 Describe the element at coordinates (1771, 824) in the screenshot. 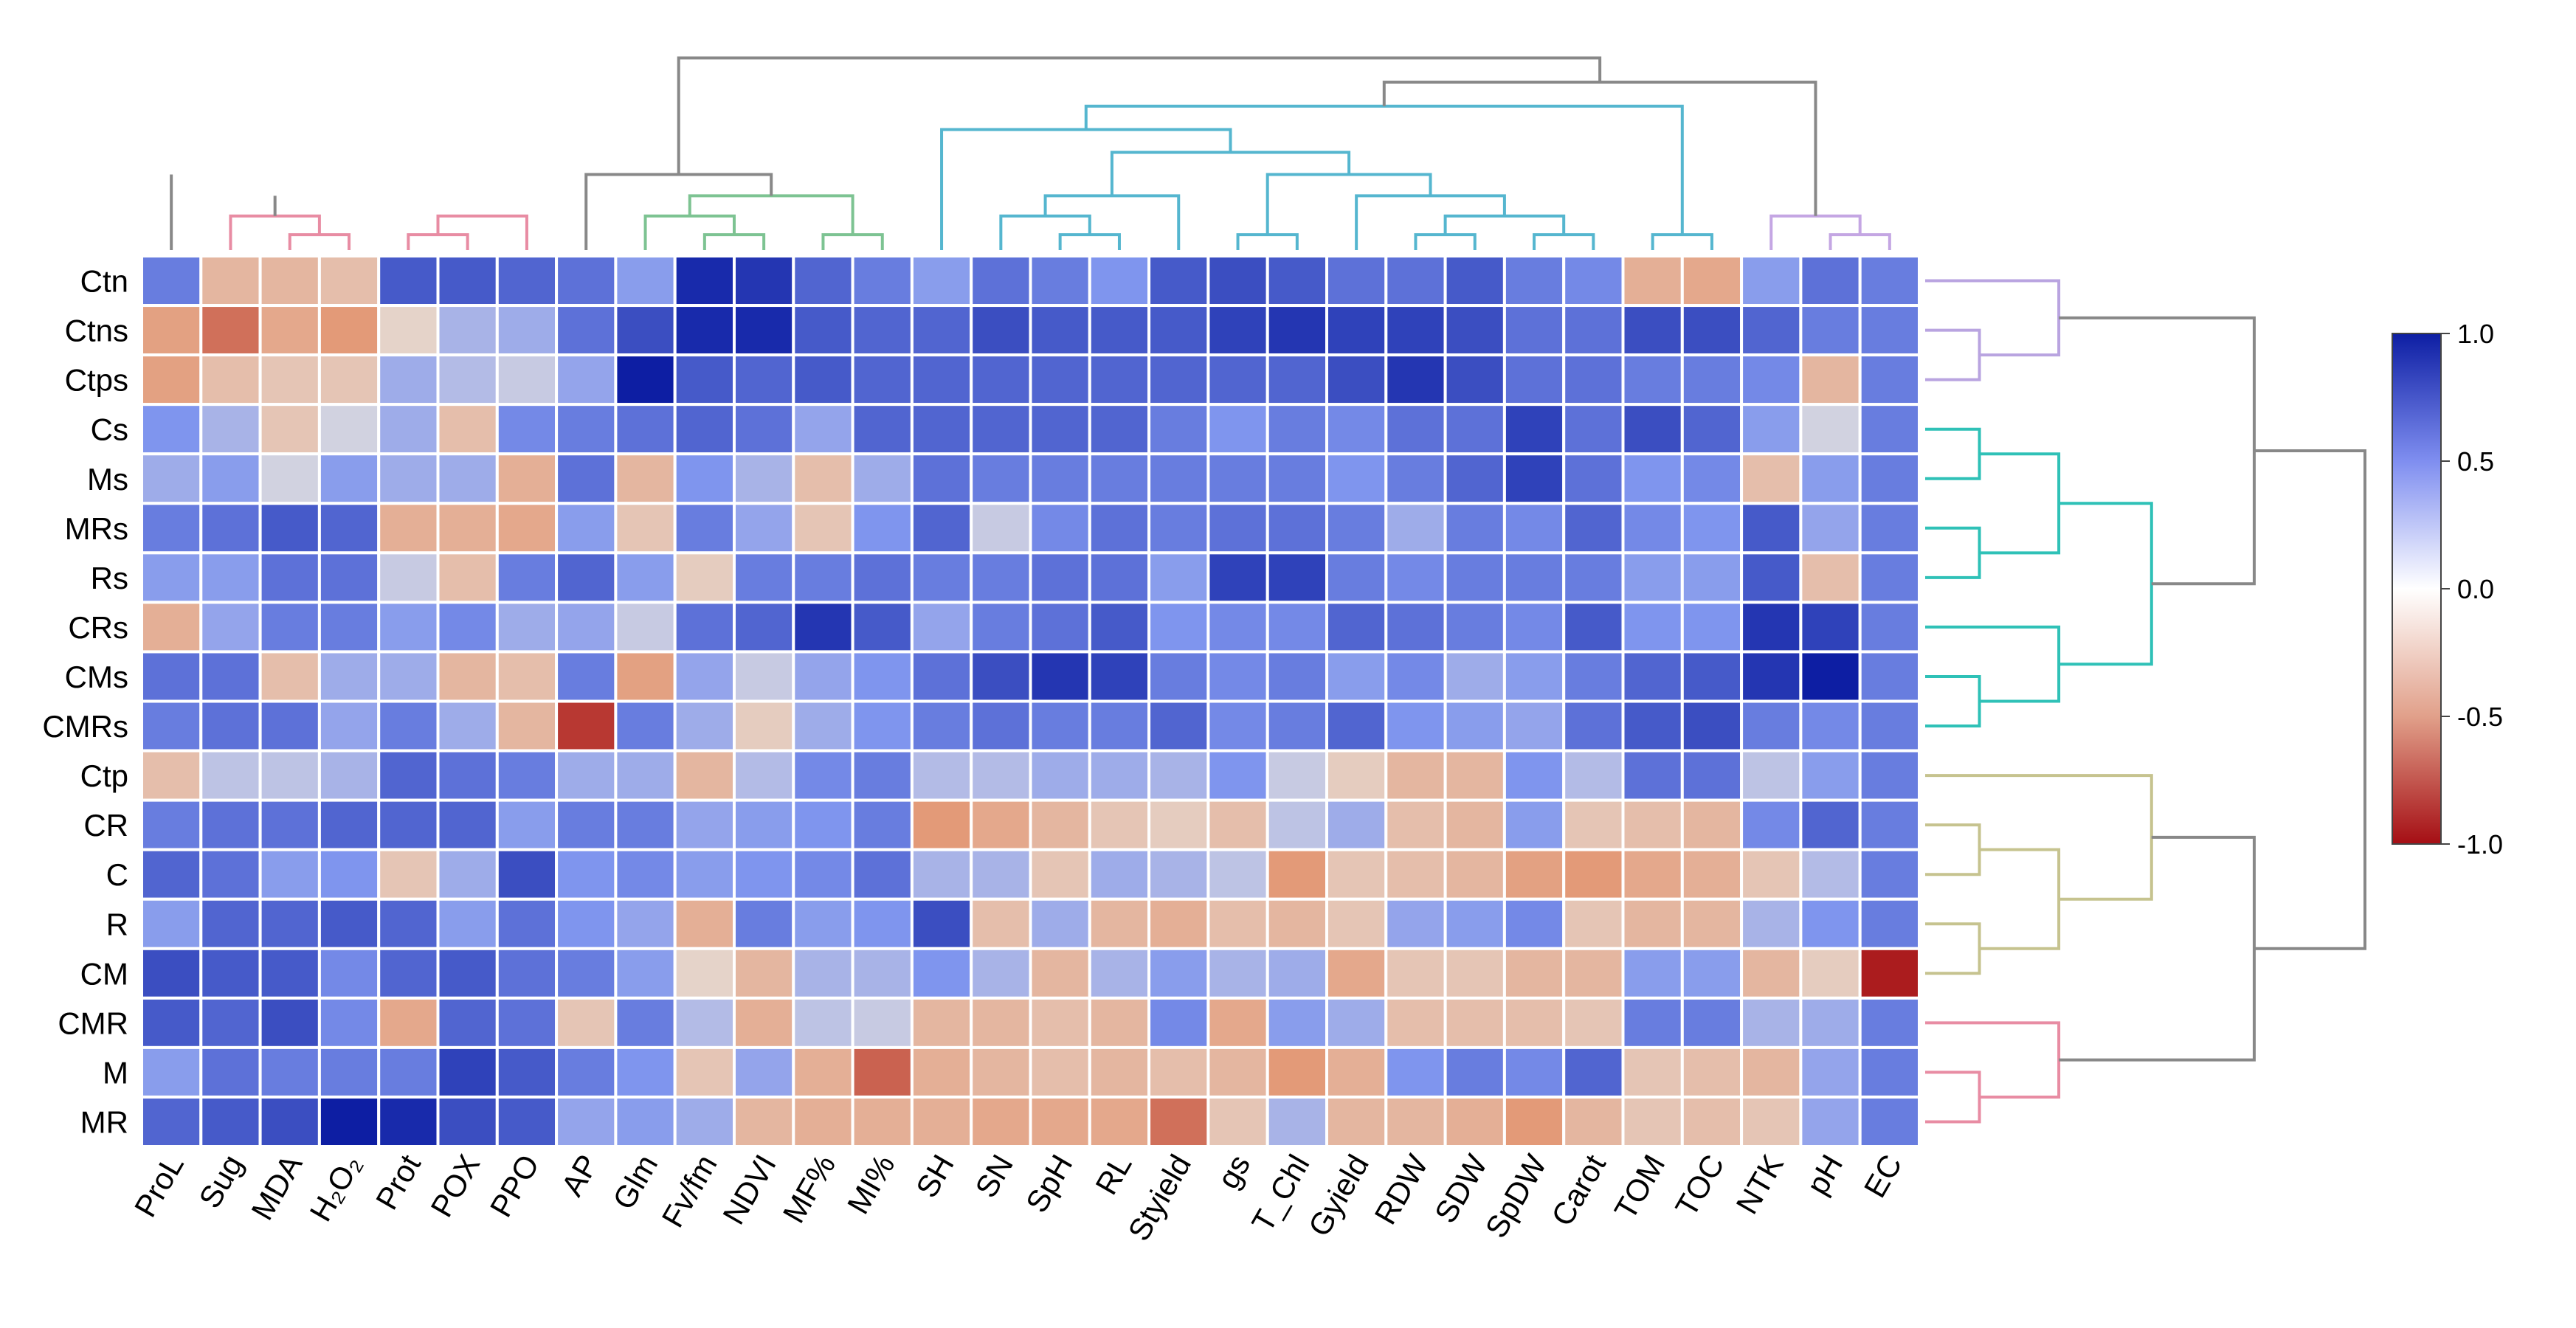

I see `heatmap-cell-cr-ntk` at that location.